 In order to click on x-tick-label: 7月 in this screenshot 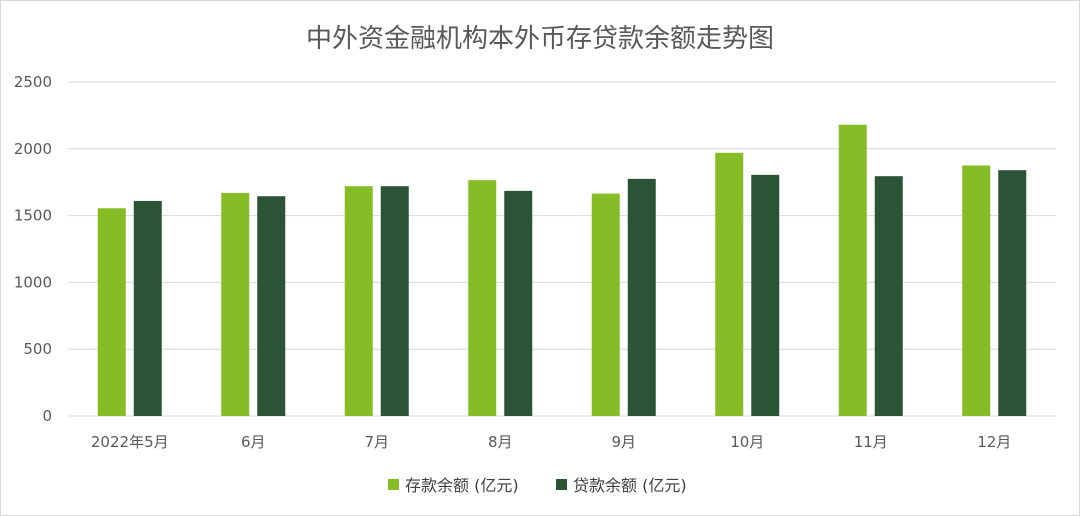, I will do `click(376, 442)`.